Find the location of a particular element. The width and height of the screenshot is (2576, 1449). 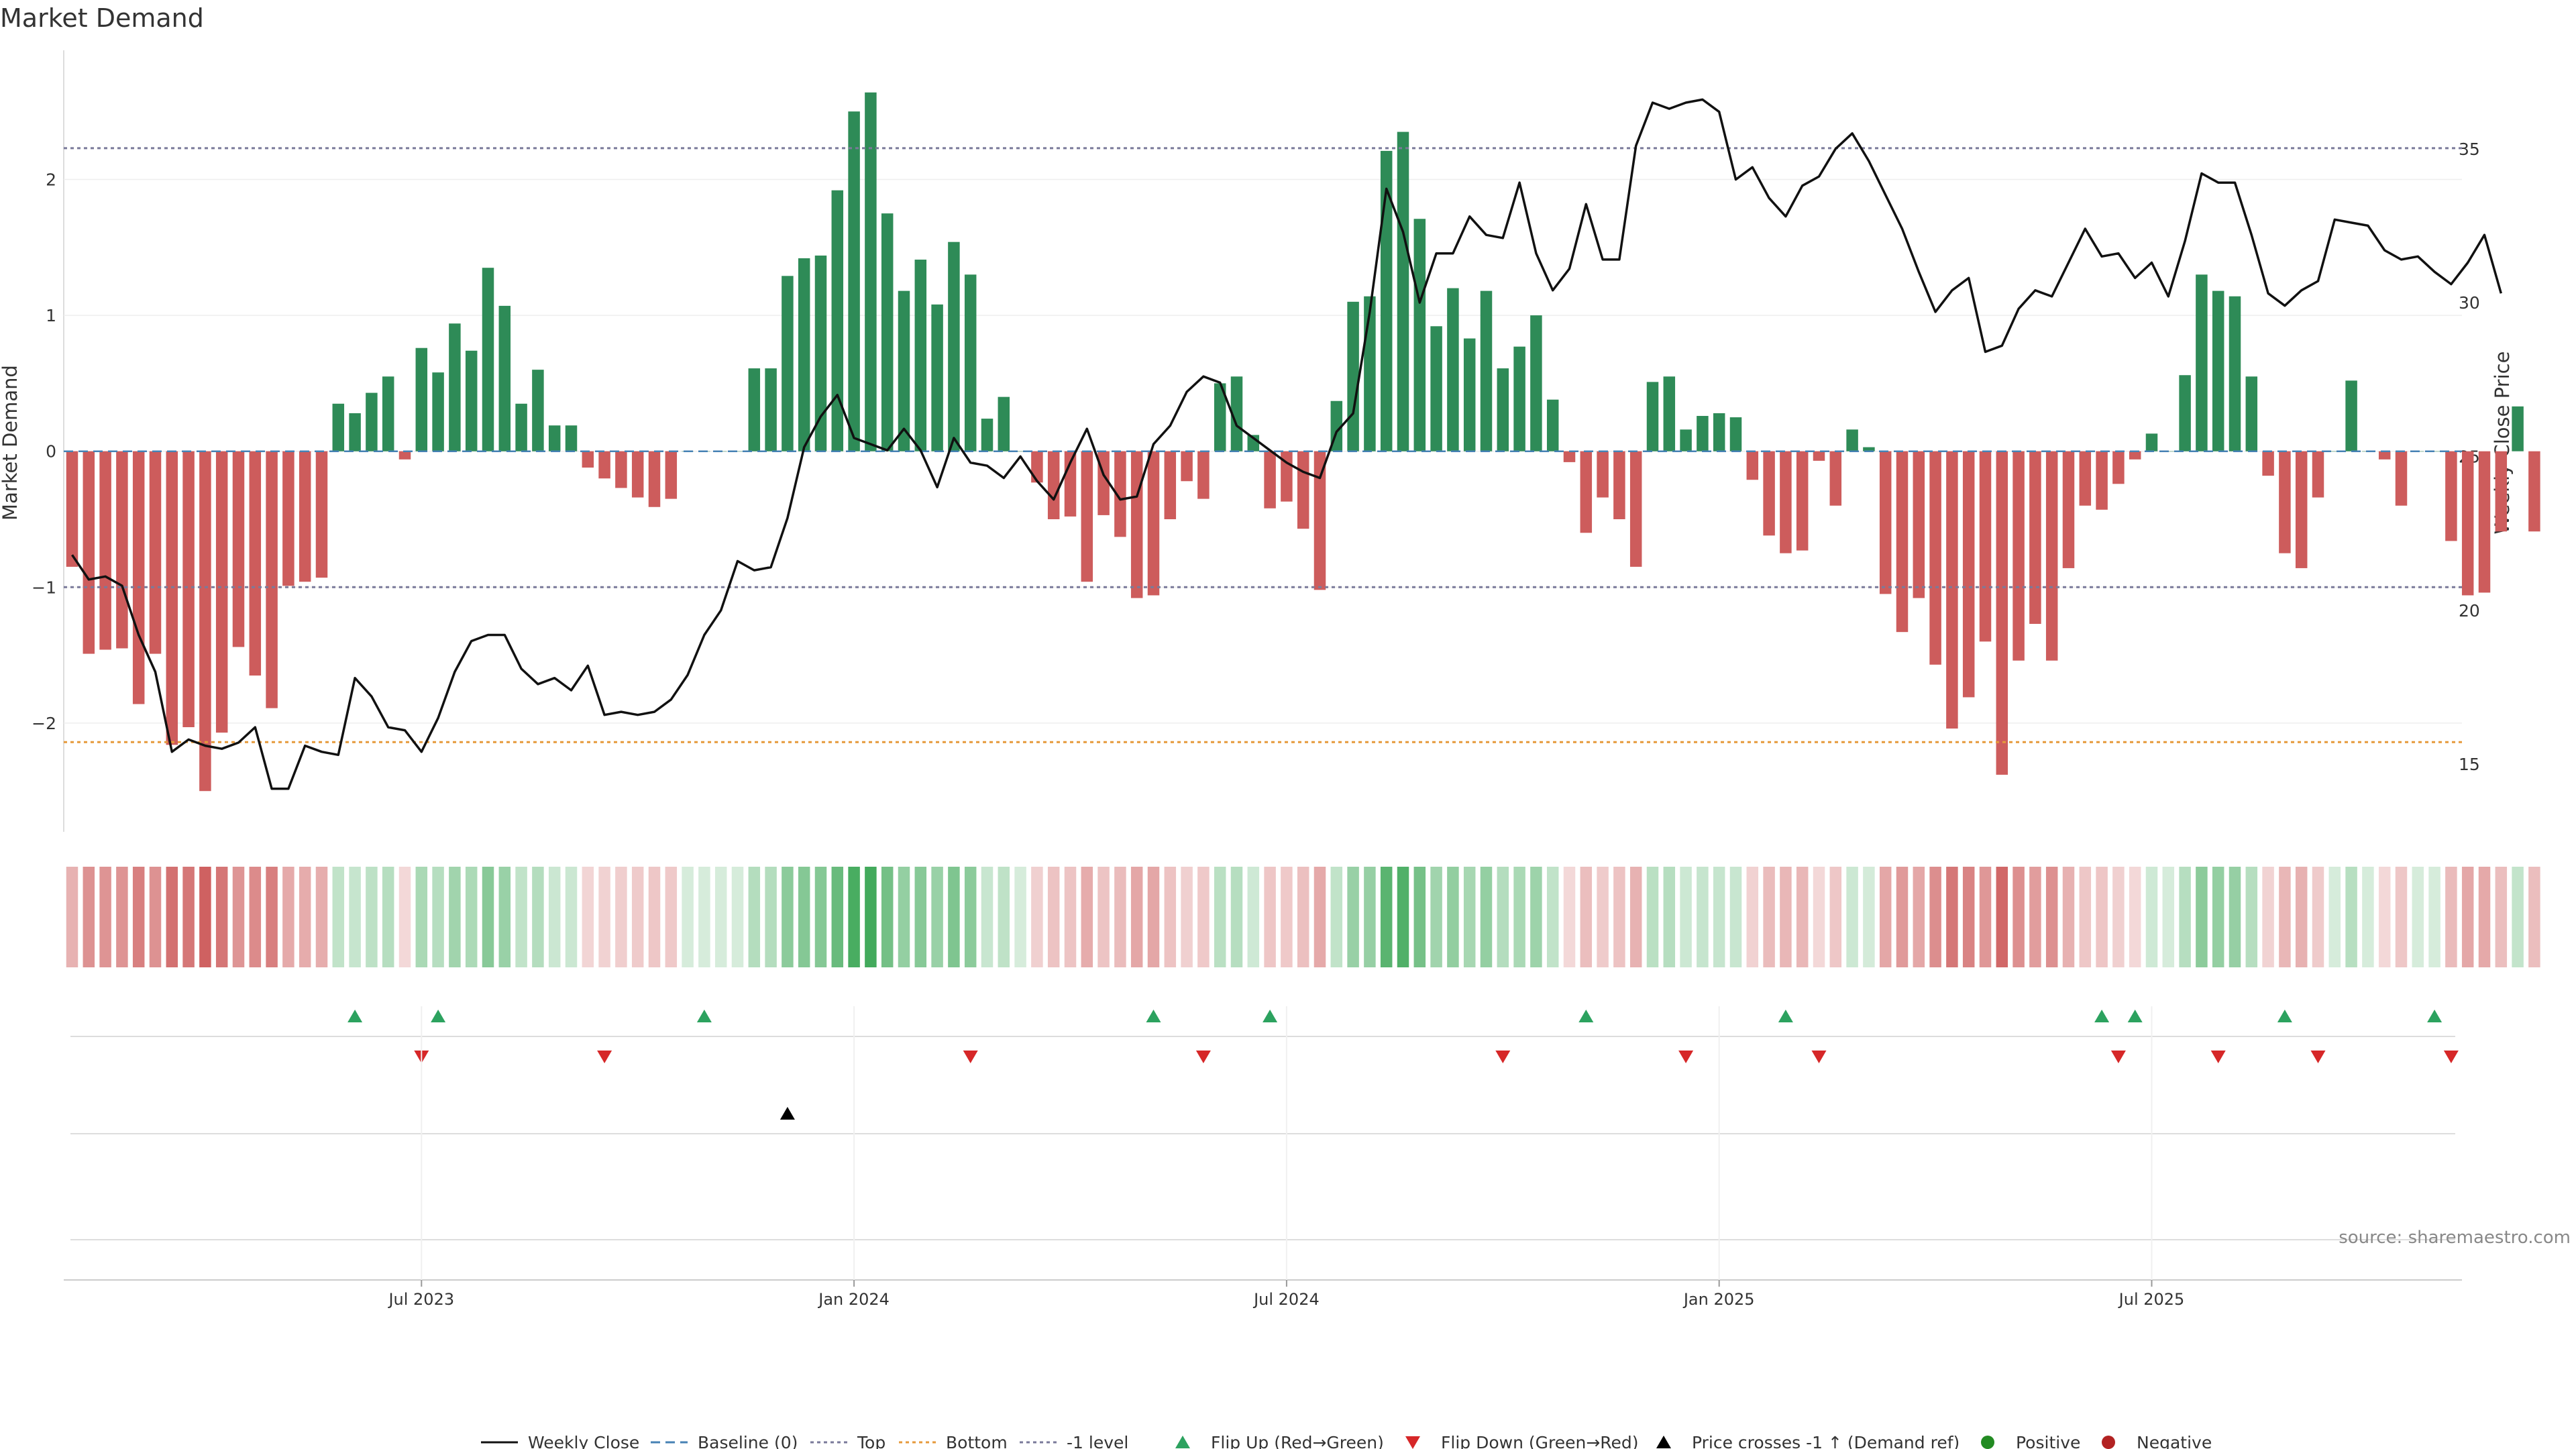

legend-label: Bottom is located at coordinates (977, 1441).